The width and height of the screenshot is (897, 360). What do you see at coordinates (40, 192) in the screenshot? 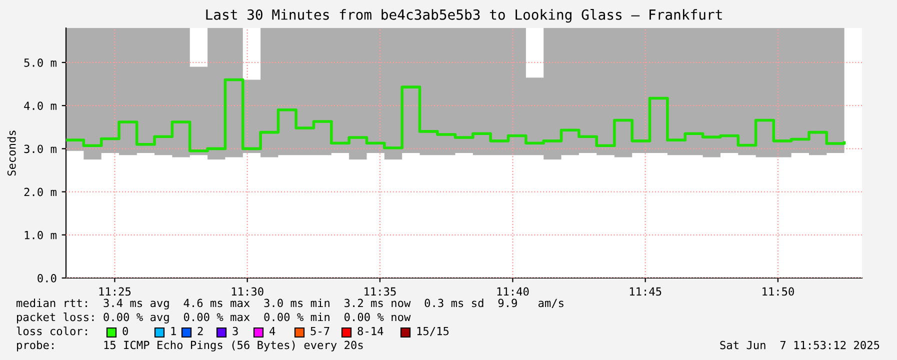
I see `y-tick-label: 2.0 m` at bounding box center [40, 192].